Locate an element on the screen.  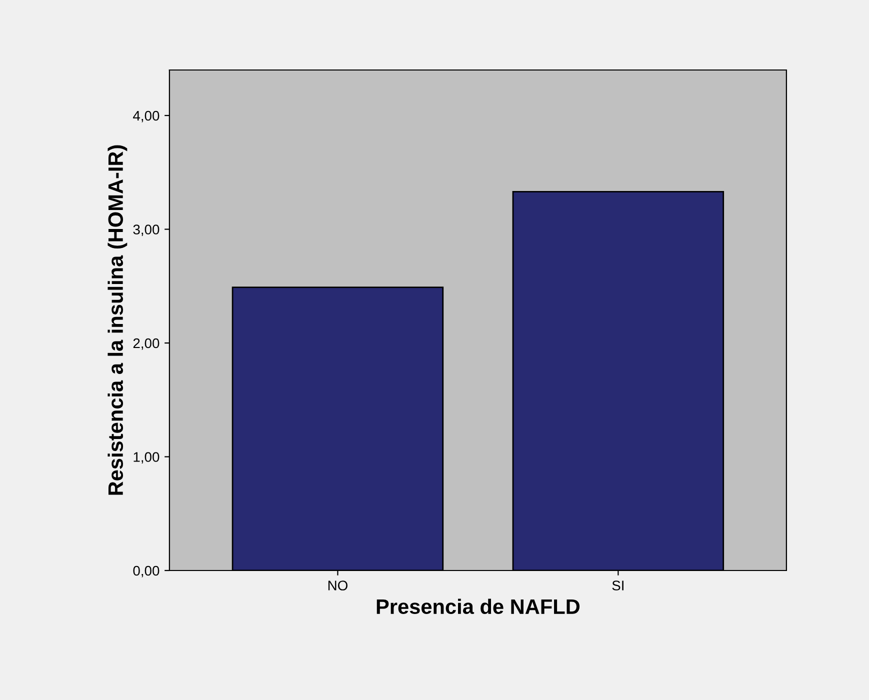
x-tick-label: SI is located at coordinates (618, 585).